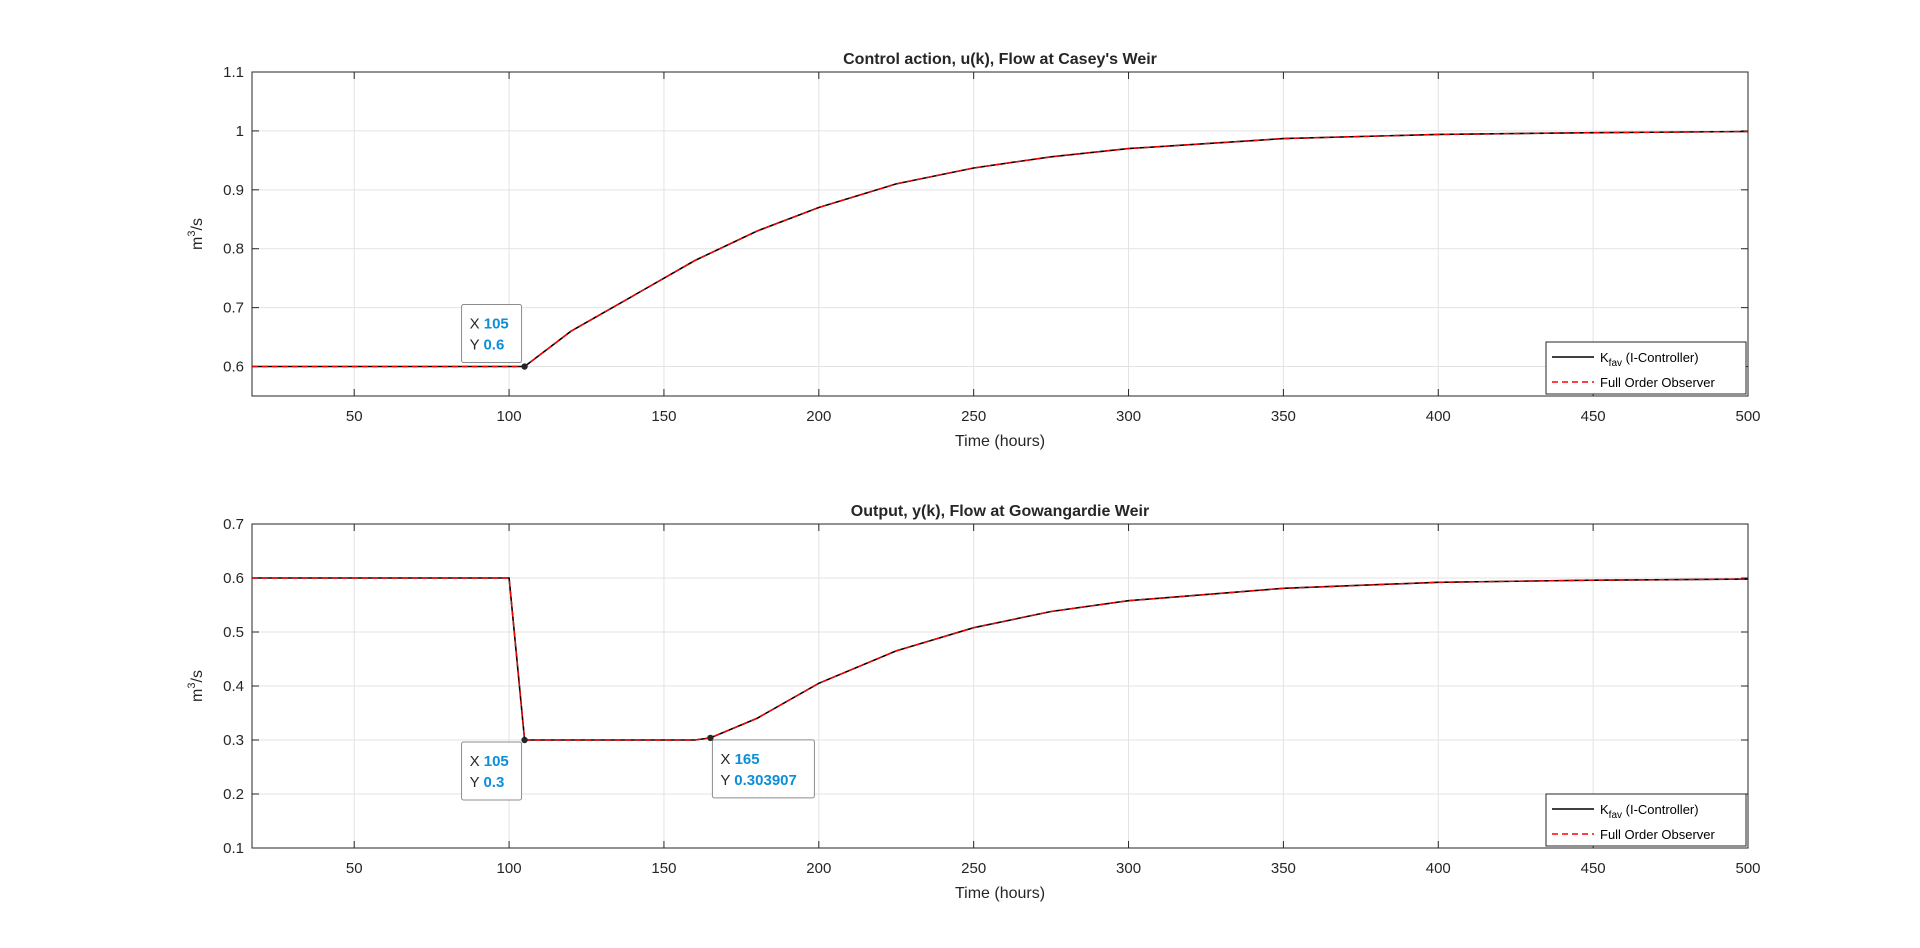  Describe the element at coordinates (1000, 511) in the screenshot. I see `chart-title: Output, y(k), Flow at Gowangardie Weir` at that location.